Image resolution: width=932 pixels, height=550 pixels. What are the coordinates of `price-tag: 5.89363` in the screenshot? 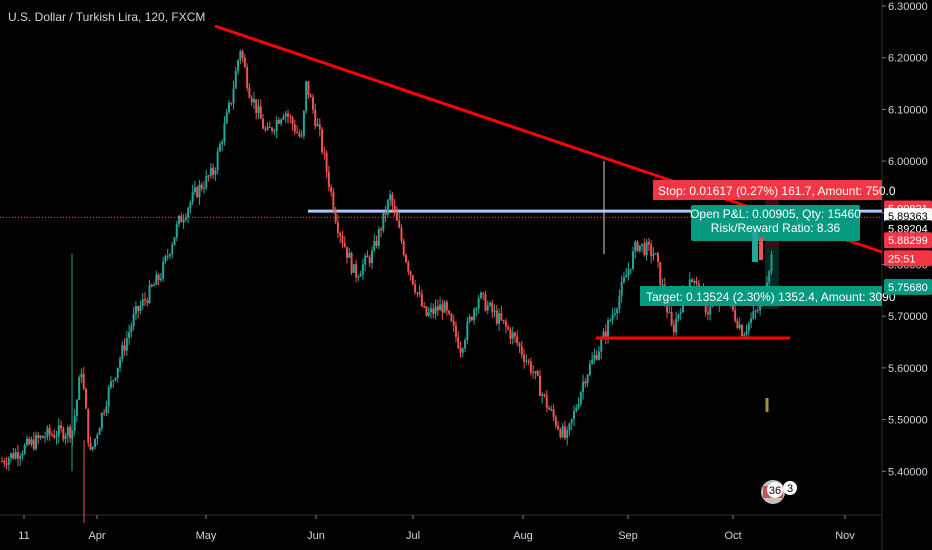 It's located at (908, 216).